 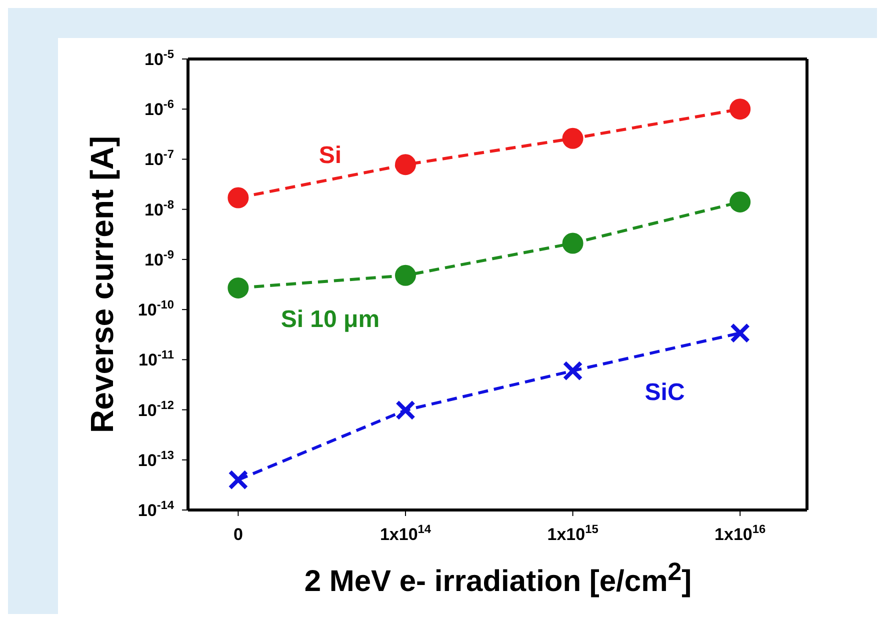 I want to click on y-tick-label: 10$^{-8}$, so click(x=159, y=208).